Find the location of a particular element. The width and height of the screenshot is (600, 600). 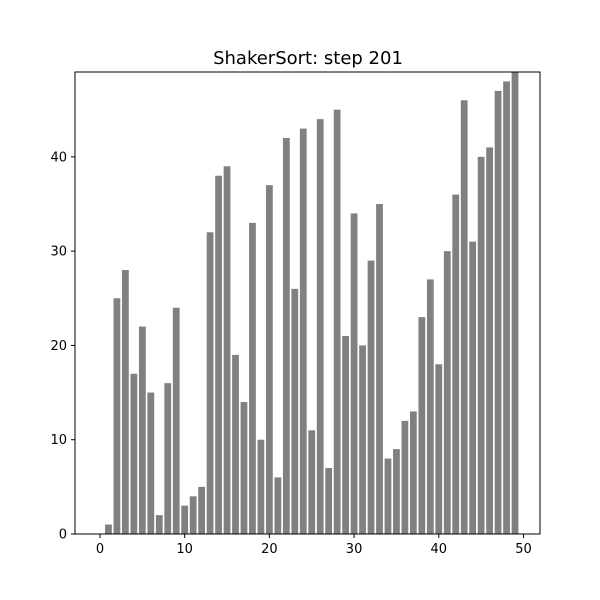

y-tick-label: 0 is located at coordinates (63, 535).